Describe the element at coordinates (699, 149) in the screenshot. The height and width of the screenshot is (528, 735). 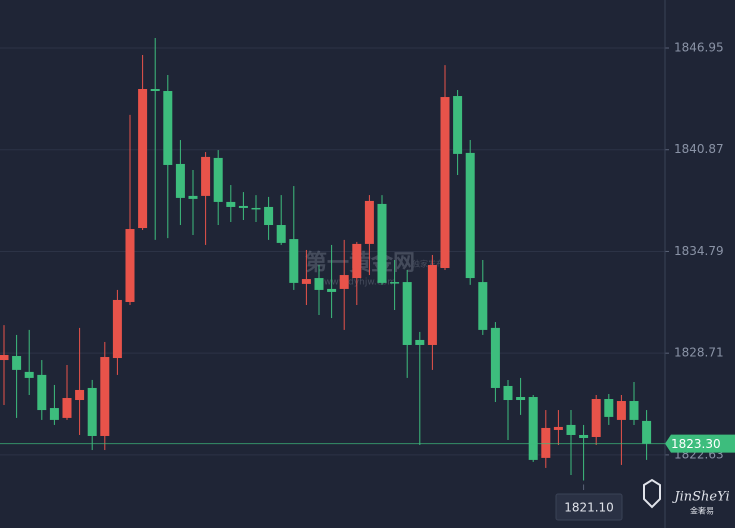
I see `y-tick-label: 1840.87` at that location.